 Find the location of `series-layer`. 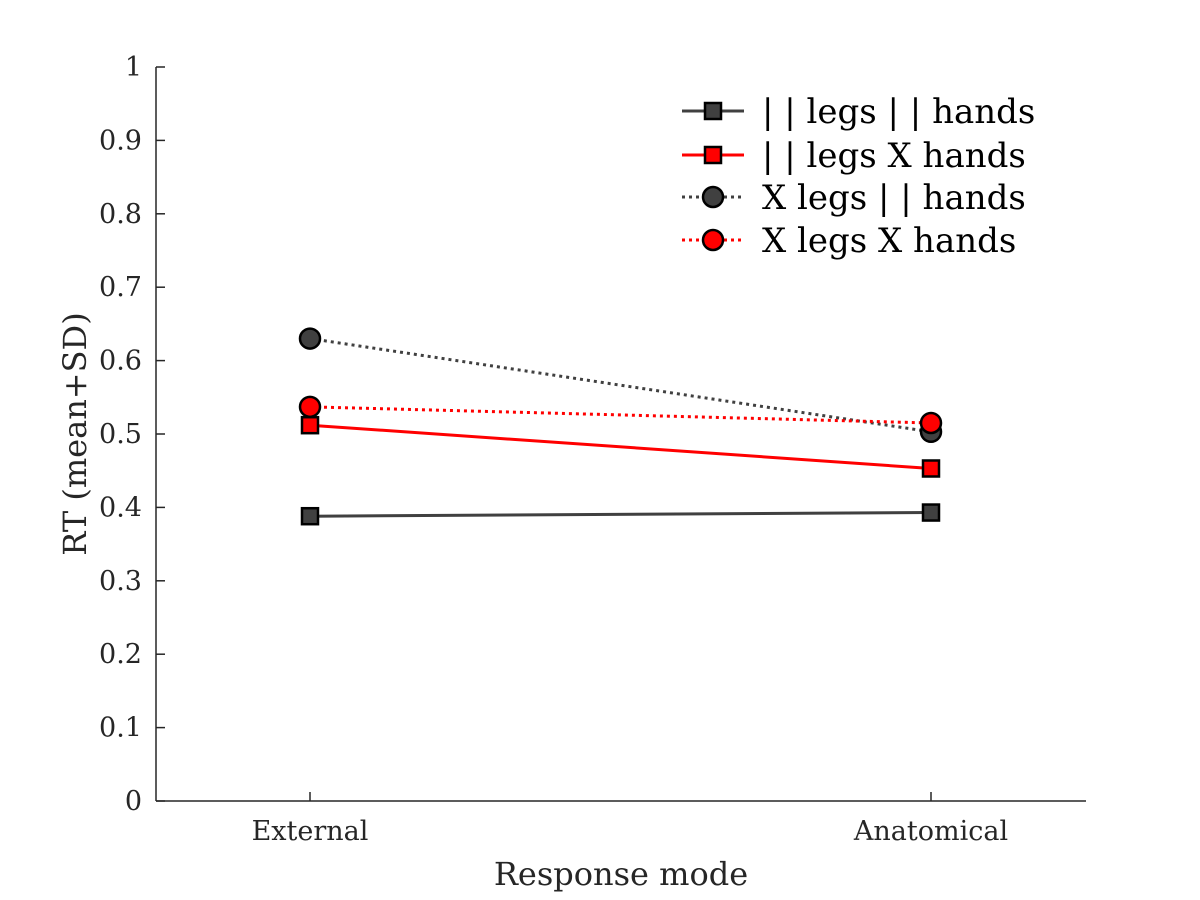

series-layer is located at coordinates (620, 426).